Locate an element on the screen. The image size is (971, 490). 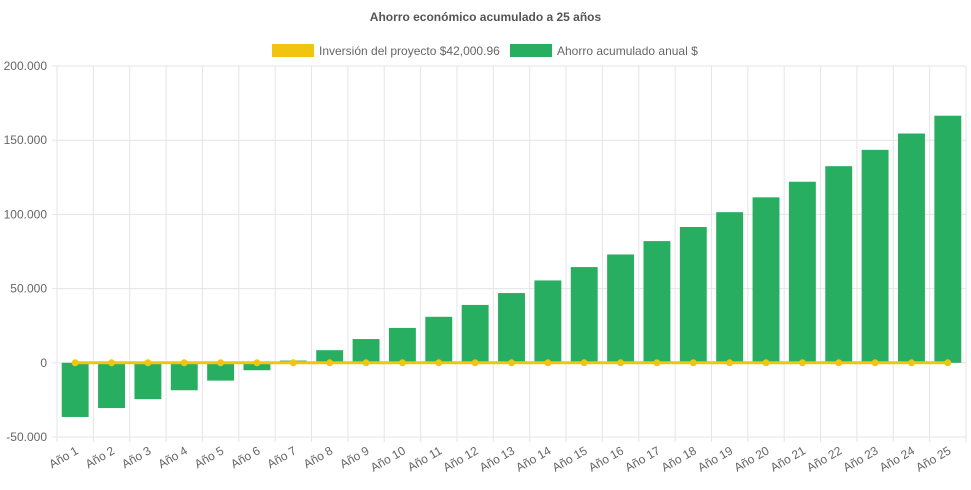
legend-label-investment: Inversión del proyecto $42,000.96 is located at coordinates (409, 51).